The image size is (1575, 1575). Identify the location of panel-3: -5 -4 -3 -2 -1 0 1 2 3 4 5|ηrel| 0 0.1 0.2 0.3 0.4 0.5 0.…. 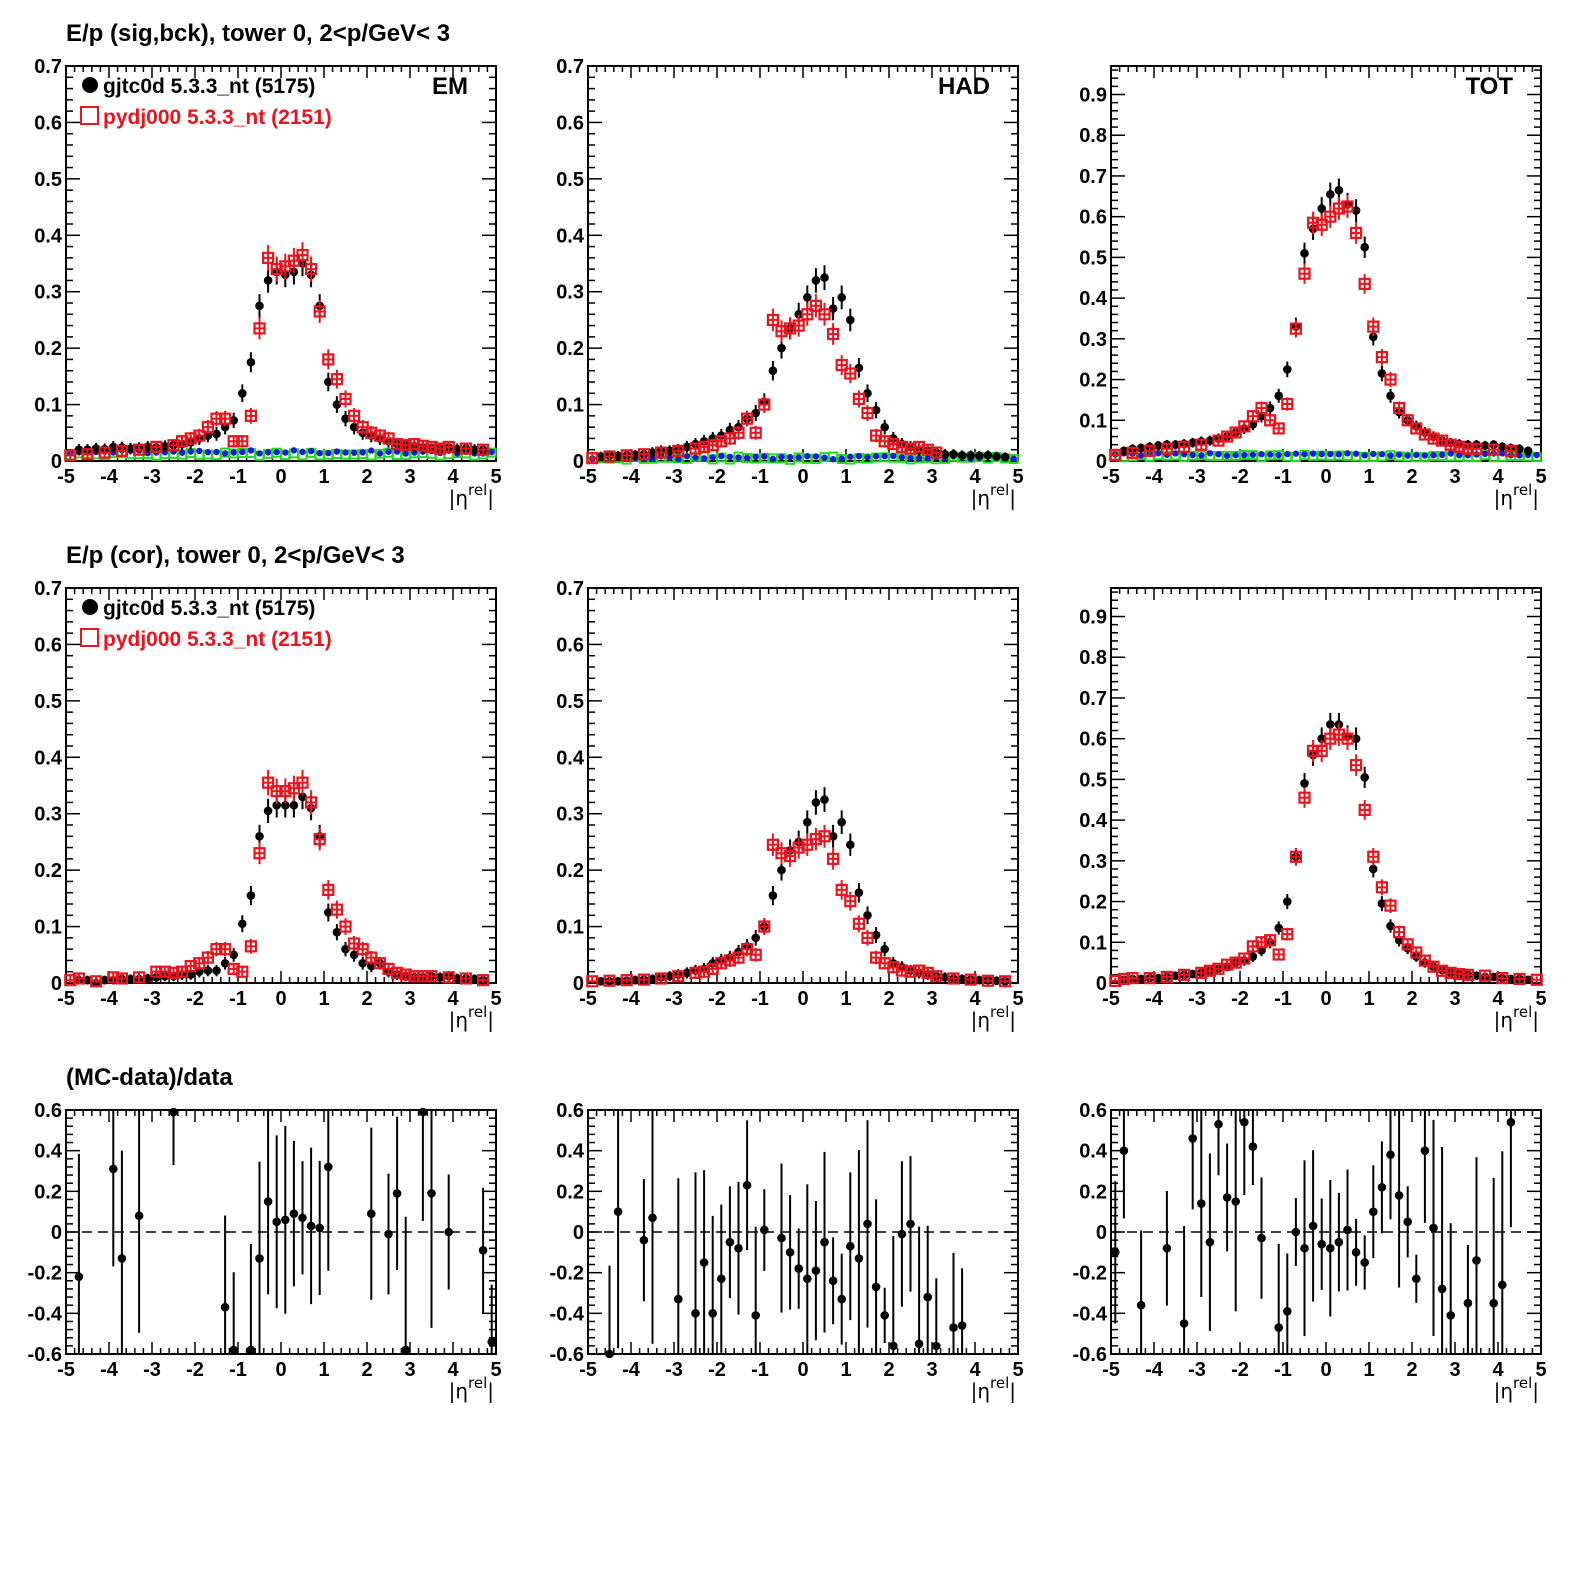
(267, 805).